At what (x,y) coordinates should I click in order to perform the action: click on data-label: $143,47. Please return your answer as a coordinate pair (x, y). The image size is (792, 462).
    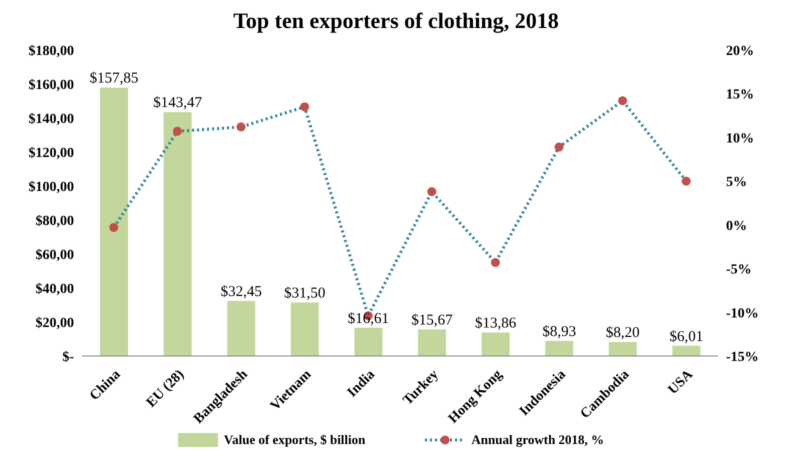
    Looking at the image, I should click on (177, 103).